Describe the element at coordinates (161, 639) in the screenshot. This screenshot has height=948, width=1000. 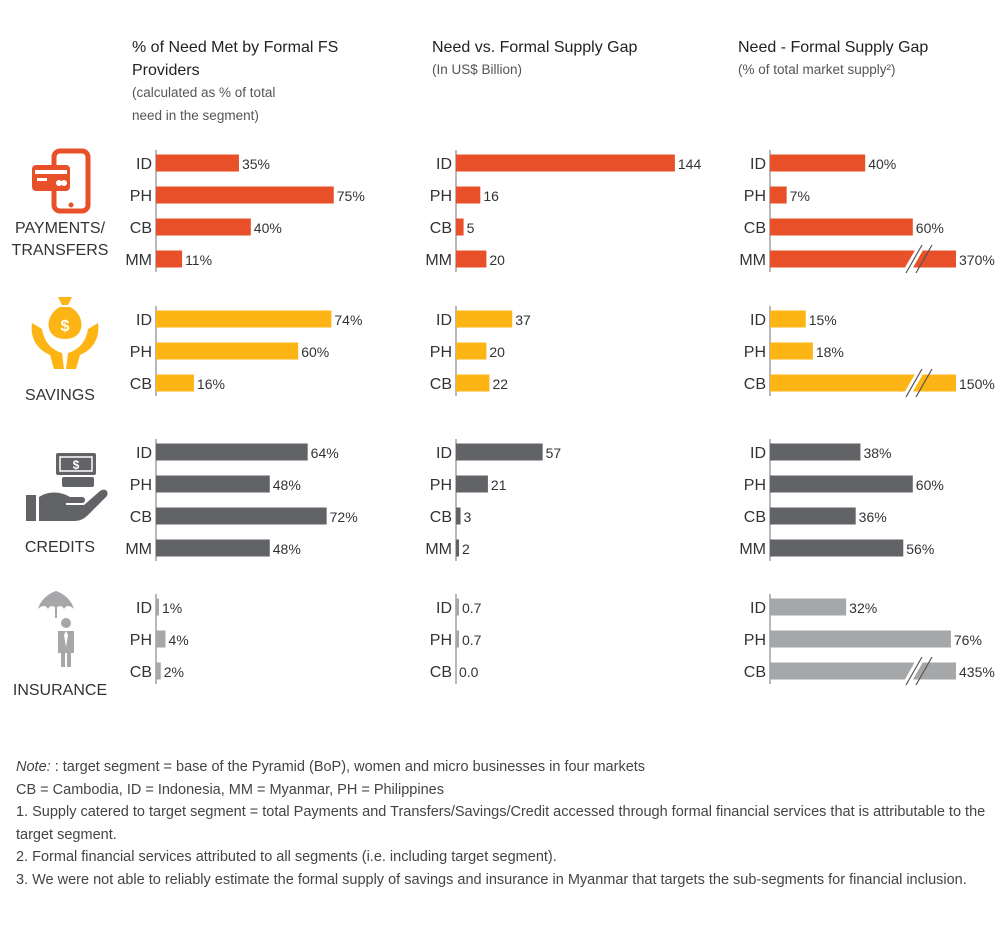
I see `bar-insurance-ph-col1` at that location.